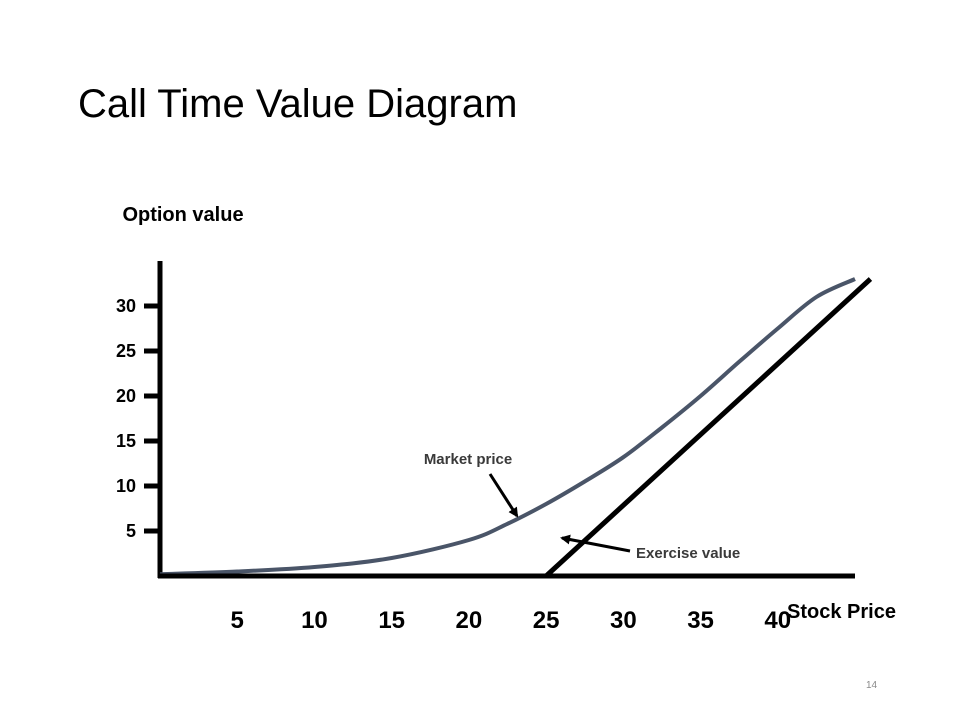 The image size is (960, 720). I want to click on annotation-exercise-value: Exercise value, so click(688, 553).